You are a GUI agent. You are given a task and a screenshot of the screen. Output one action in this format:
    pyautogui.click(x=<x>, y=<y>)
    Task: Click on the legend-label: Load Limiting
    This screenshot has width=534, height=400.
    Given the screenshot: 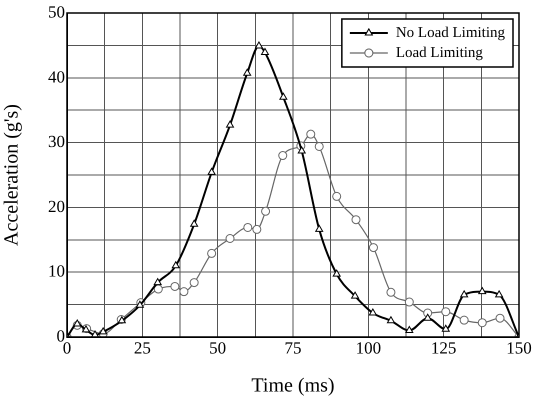 What is the action you would take?
    pyautogui.click(x=440, y=52)
    